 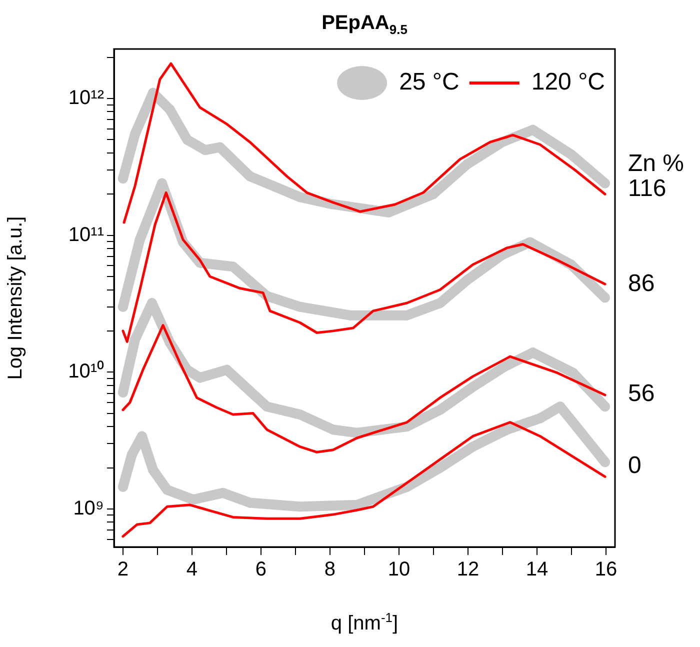 I want to click on x-tick-label: 14, so click(x=537, y=569).